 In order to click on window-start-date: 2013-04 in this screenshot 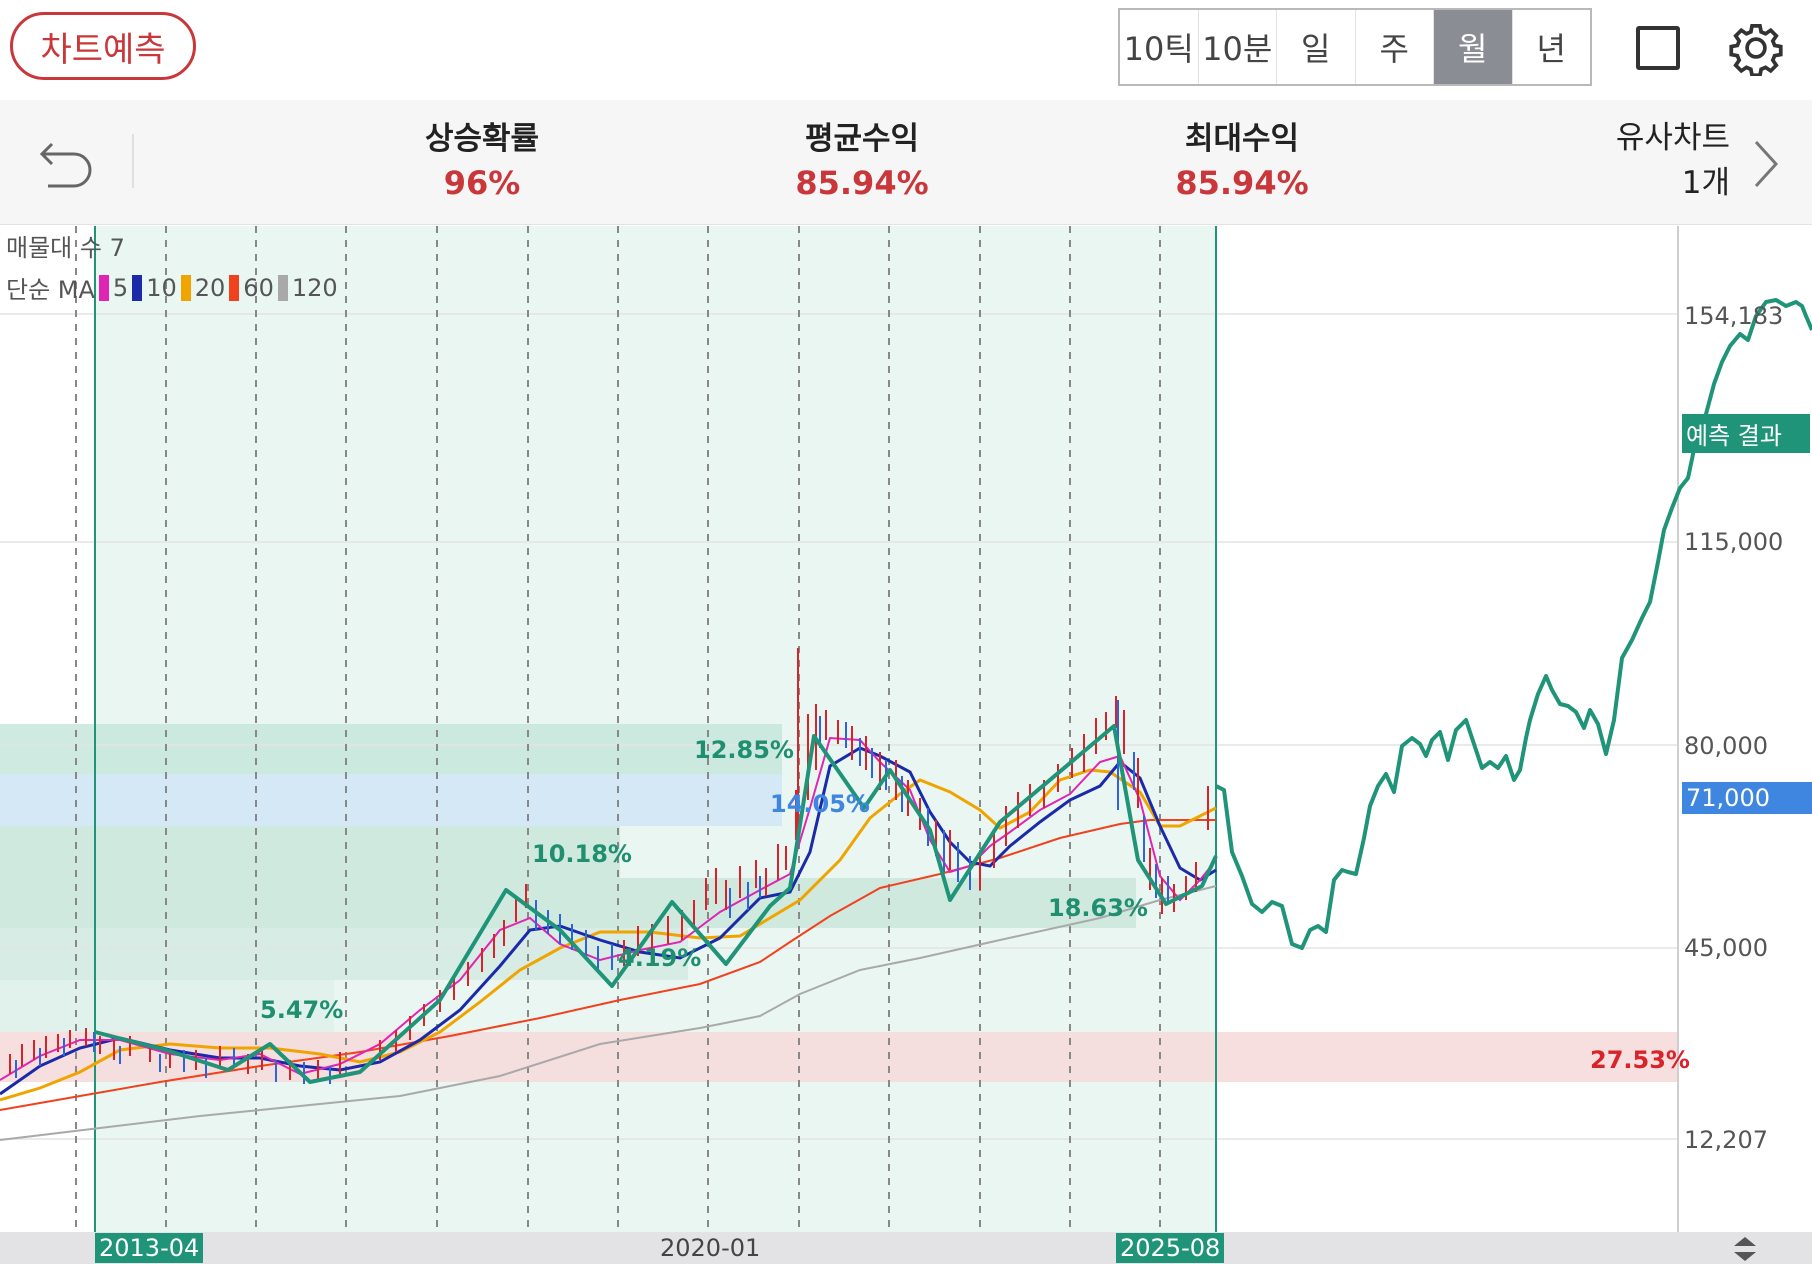, I will do `click(149, 1248)`.